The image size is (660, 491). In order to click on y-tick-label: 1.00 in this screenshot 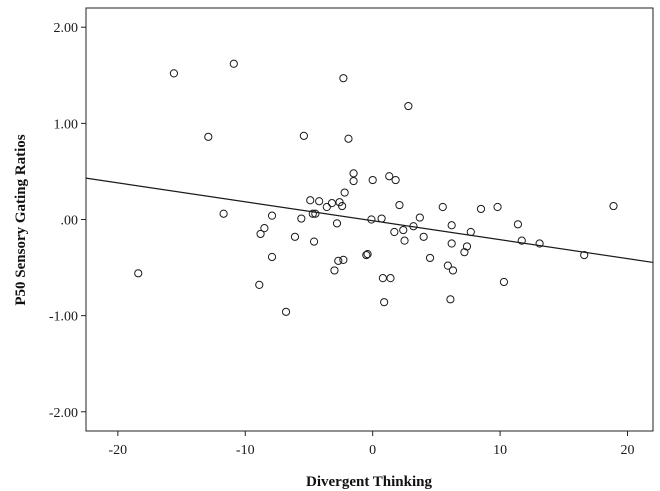, I will do `click(66, 124)`.